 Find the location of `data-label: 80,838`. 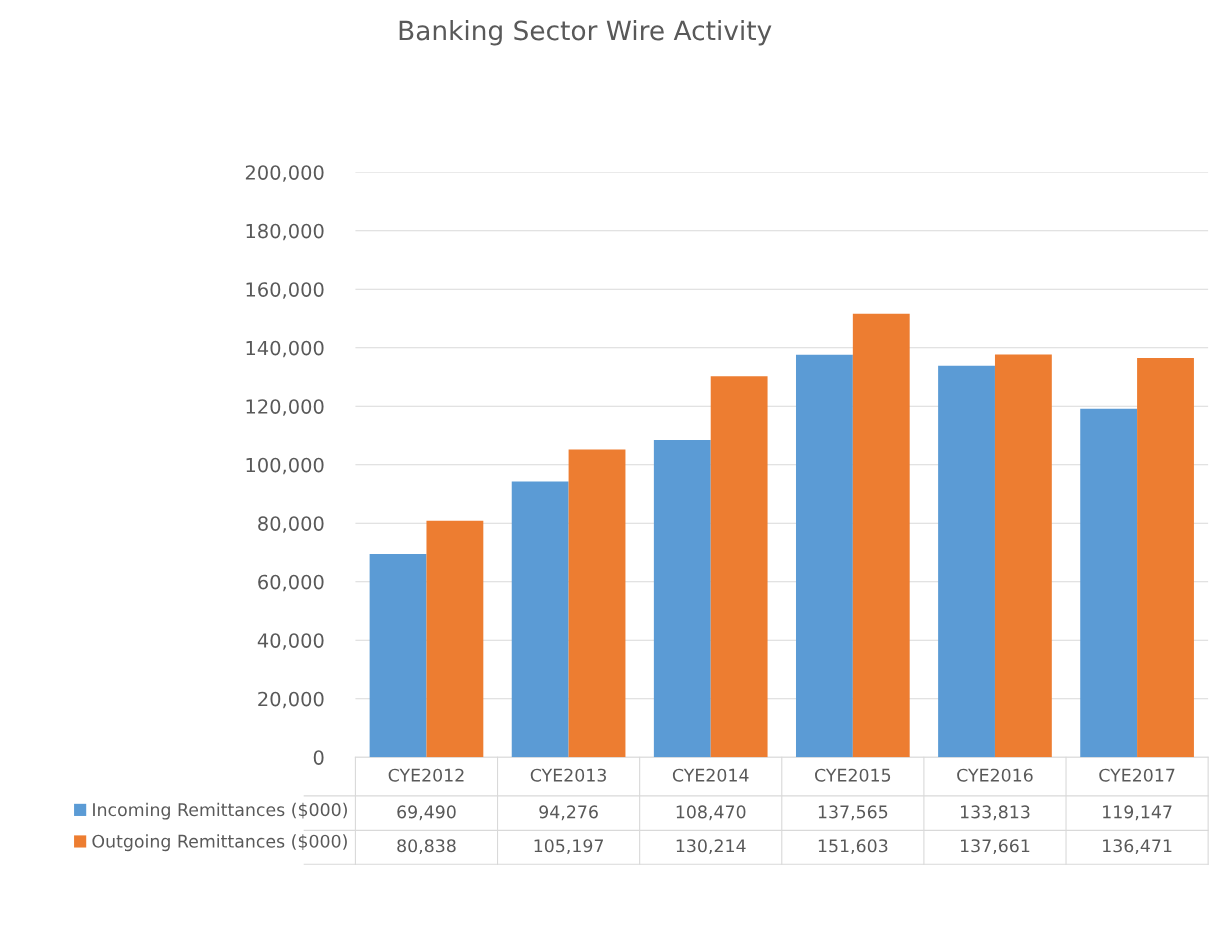

data-label: 80,838 is located at coordinates (426, 847).